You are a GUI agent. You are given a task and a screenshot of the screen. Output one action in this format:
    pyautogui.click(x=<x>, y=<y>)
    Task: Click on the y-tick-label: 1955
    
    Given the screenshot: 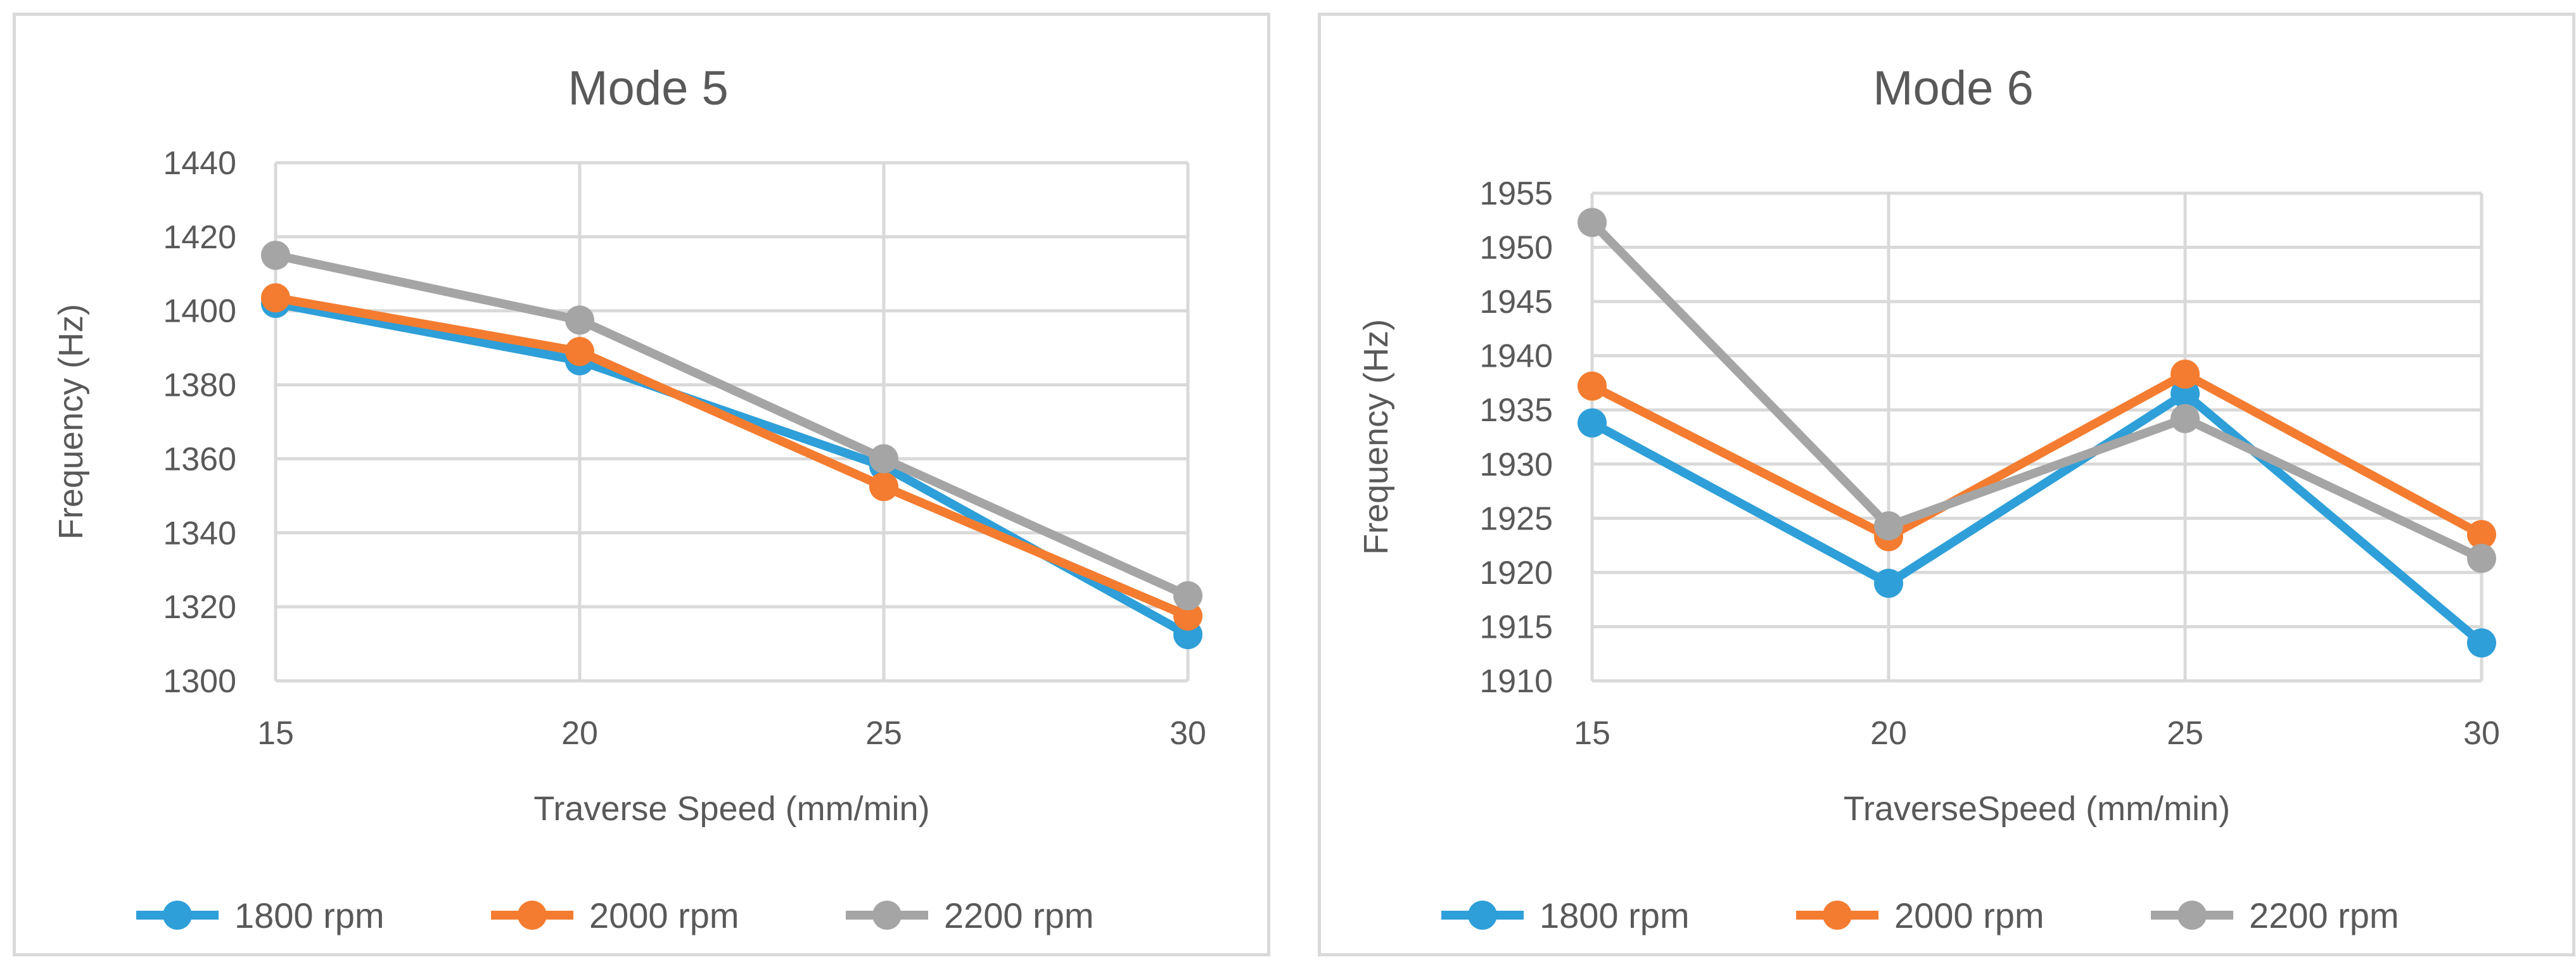 What is the action you would take?
    pyautogui.click(x=1516, y=193)
    